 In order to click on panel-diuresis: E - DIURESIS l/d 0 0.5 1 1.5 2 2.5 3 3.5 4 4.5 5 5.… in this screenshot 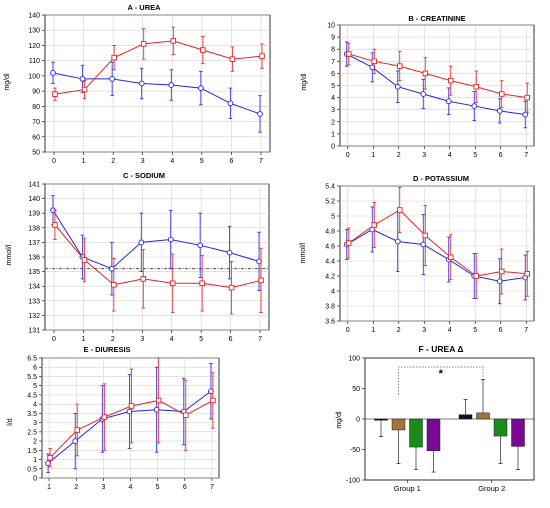, I will do `click(113, 418)`.